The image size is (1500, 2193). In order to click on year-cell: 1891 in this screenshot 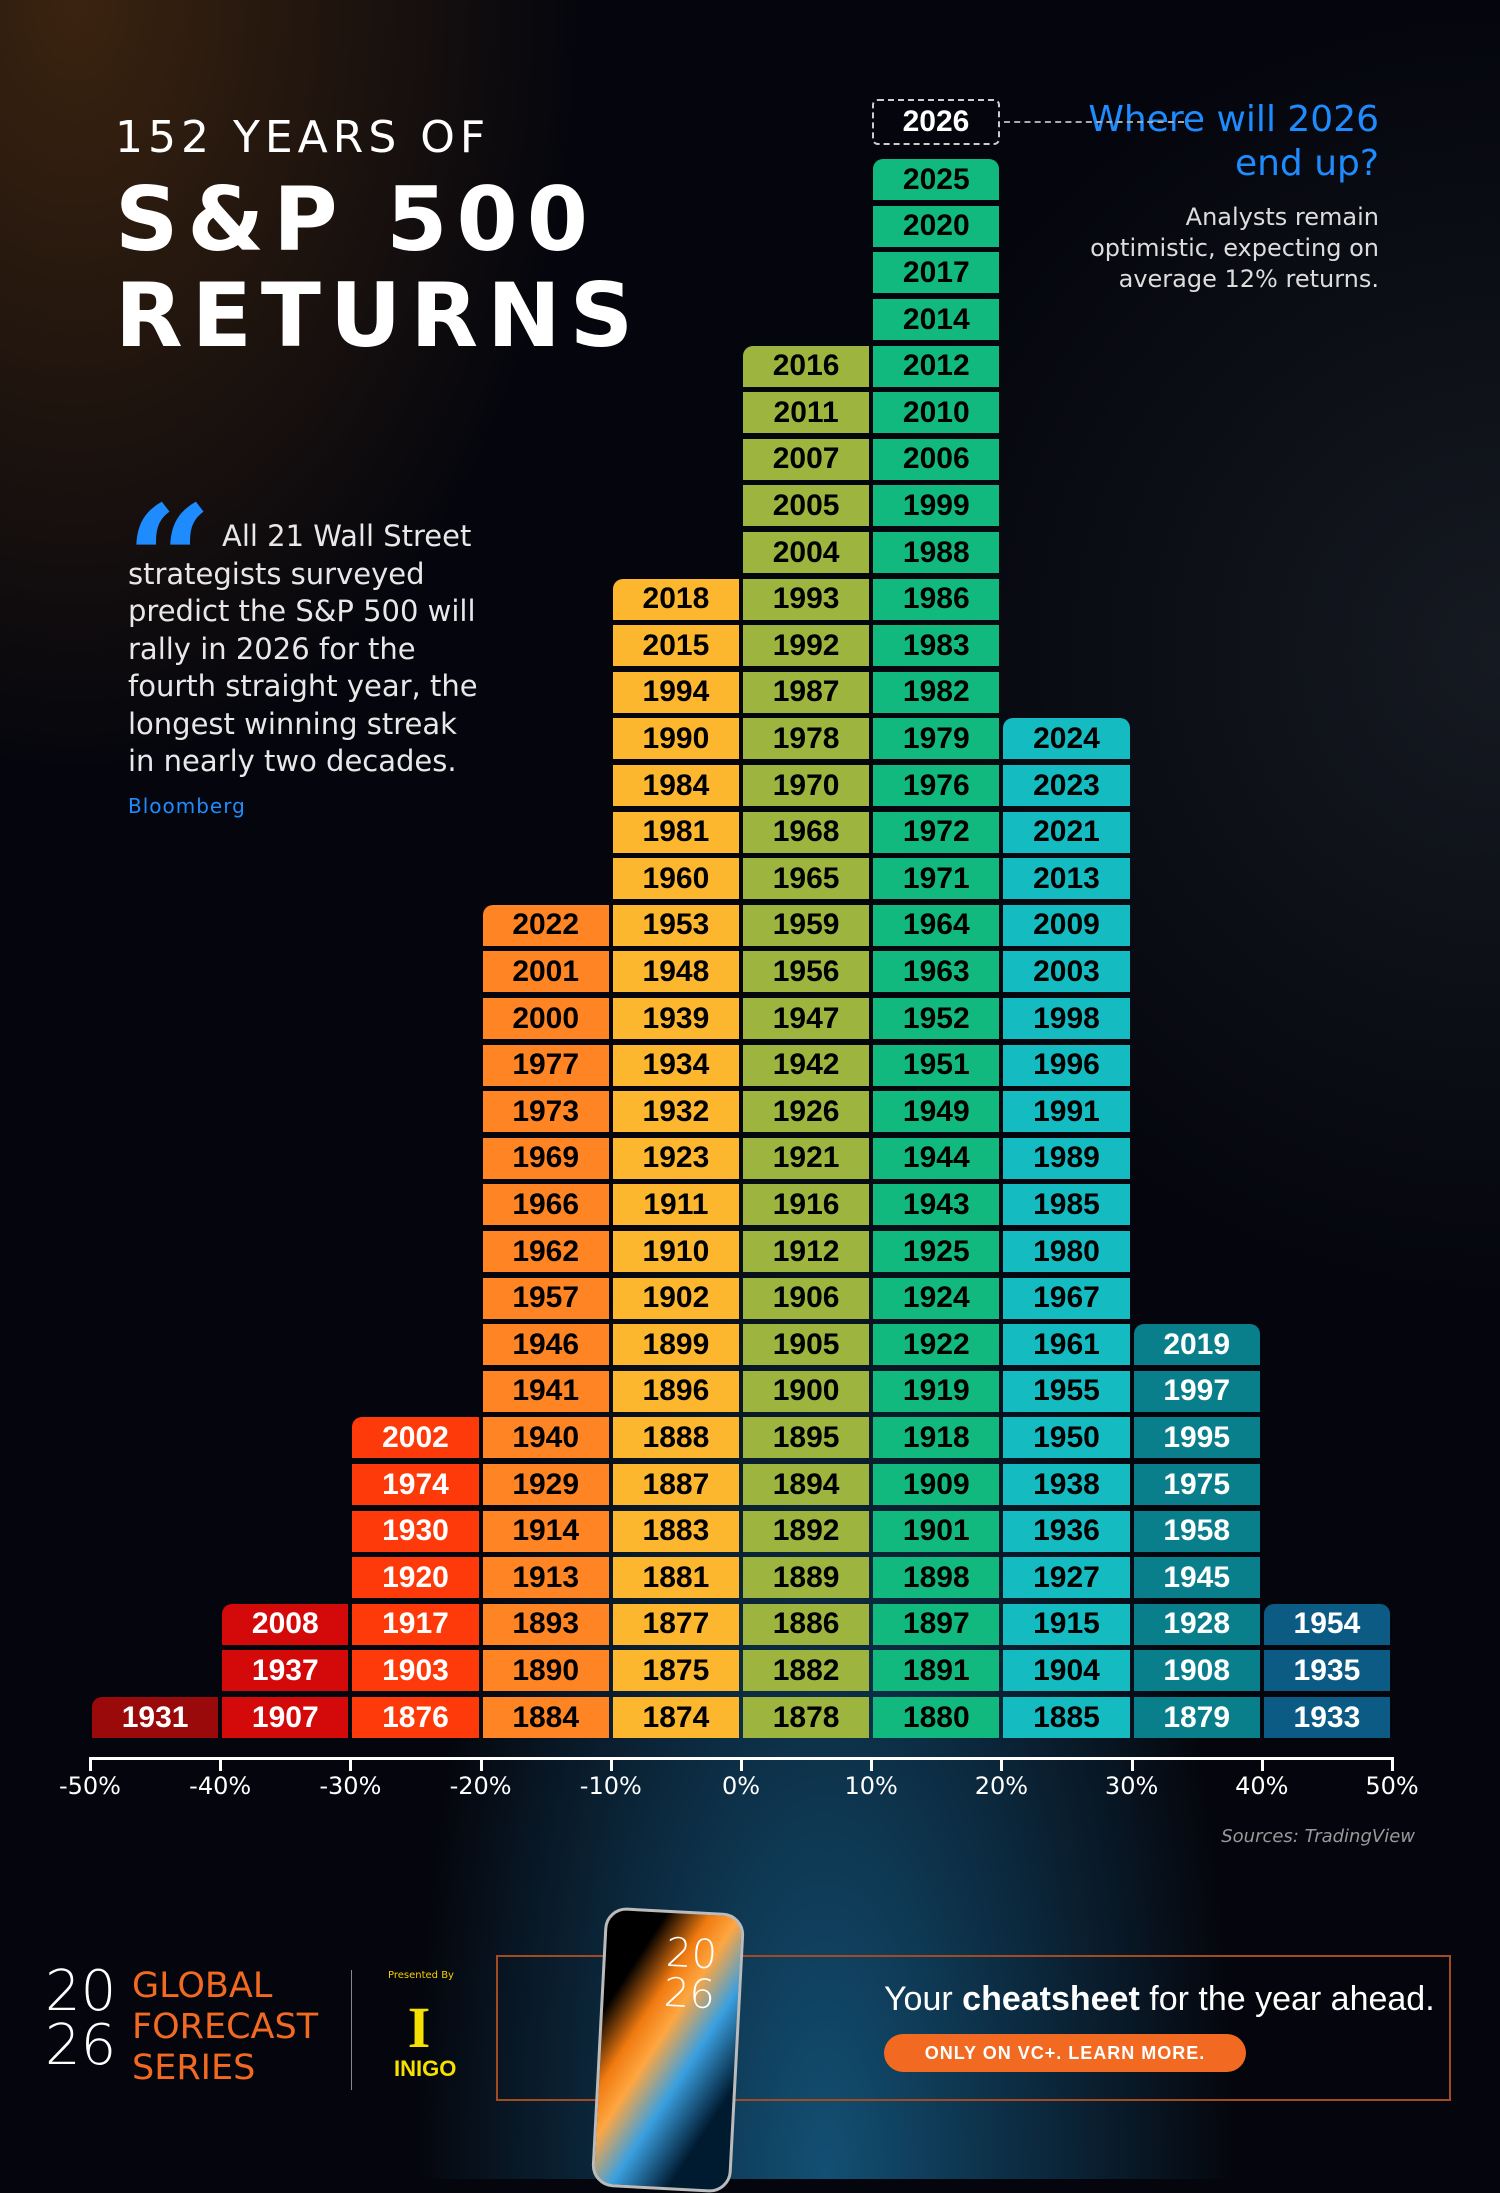, I will do `click(936, 1671)`.